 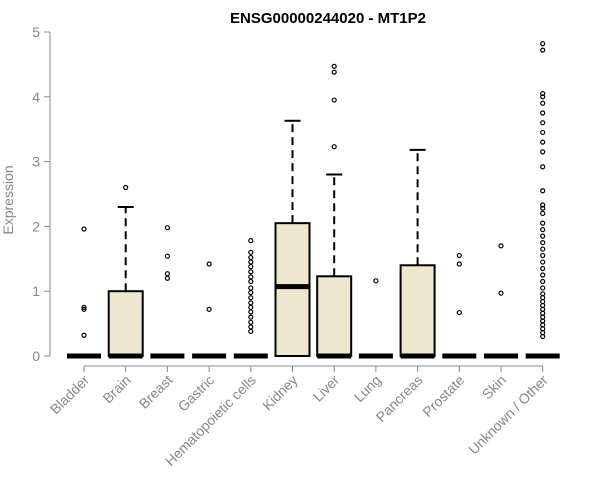 What do you see at coordinates (36, 226) in the screenshot?
I see `y-tick-label: 2` at bounding box center [36, 226].